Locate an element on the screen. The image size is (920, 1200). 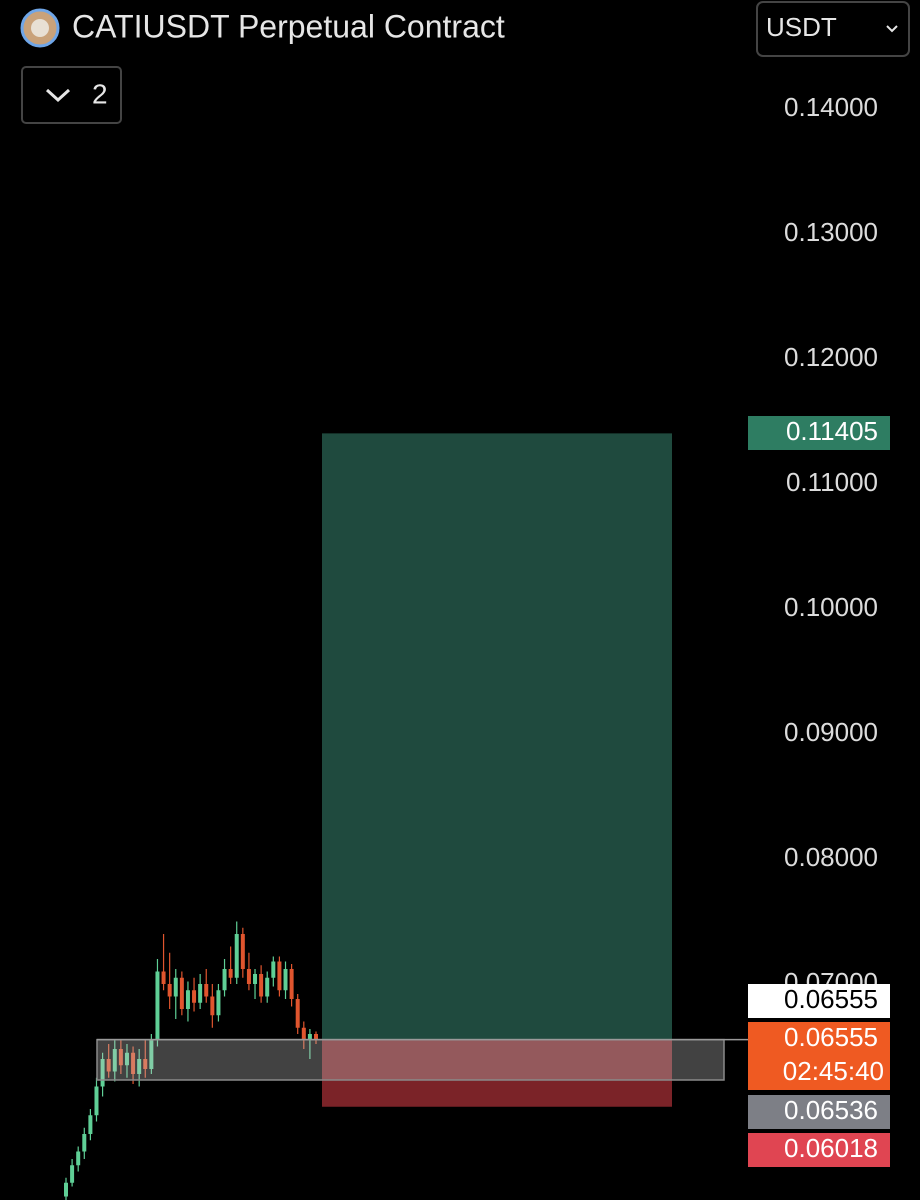
dropdown-chevron is located at coordinates (892, 29).